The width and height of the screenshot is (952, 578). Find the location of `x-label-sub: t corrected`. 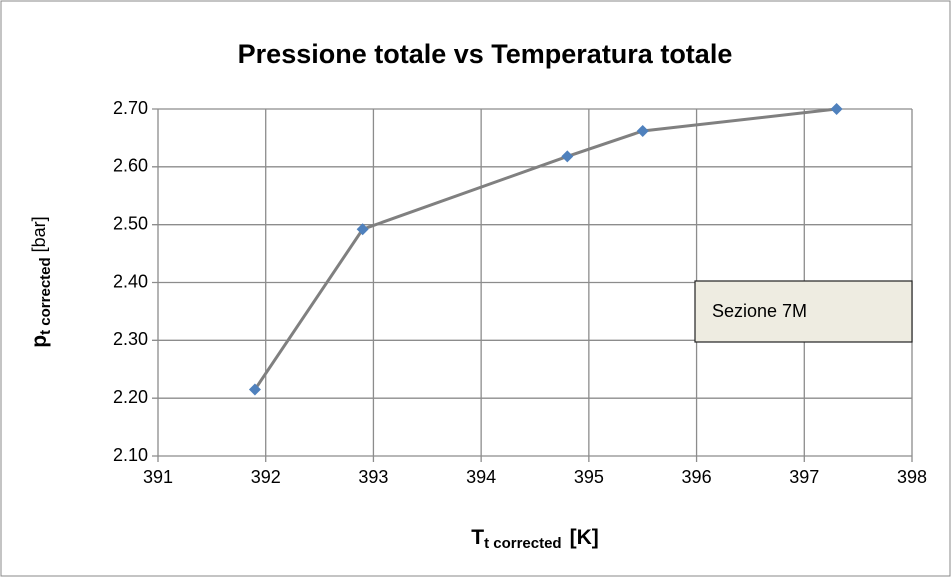

x-label-sub: t corrected is located at coordinates (523, 543).